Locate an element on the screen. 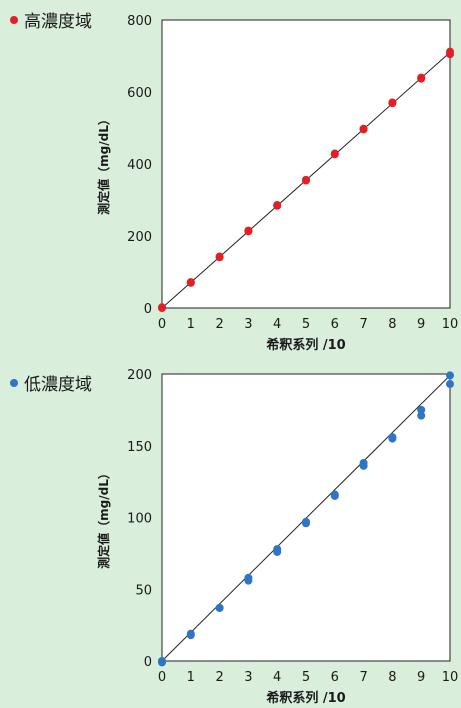 The image size is (461, 708). chart-title-low: 低濃度域 is located at coordinates (58, 385).